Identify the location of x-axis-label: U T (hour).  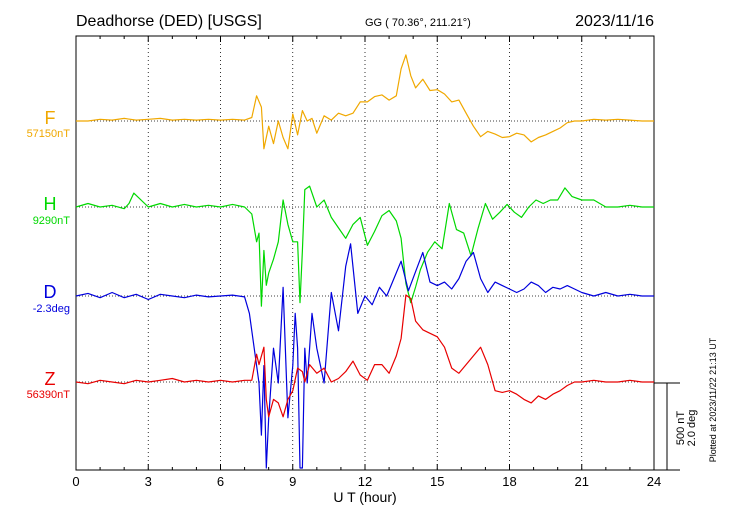
(364, 497).